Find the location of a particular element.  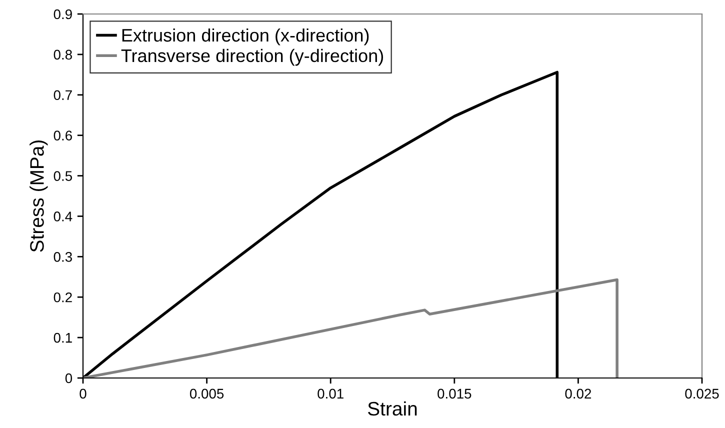

y-tick-label: 0.5 is located at coordinates (63, 176).